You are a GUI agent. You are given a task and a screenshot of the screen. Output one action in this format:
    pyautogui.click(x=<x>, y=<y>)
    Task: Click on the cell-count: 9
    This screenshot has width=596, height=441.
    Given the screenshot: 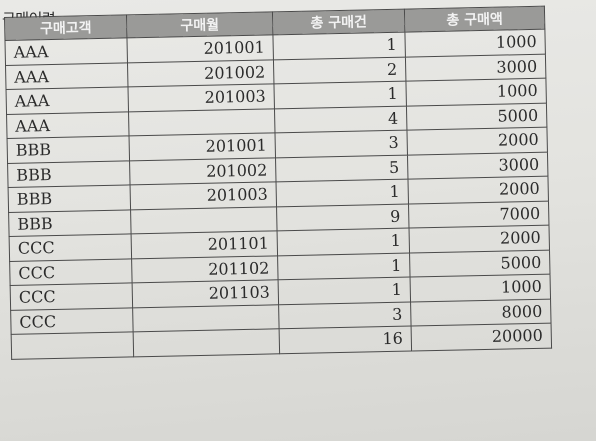 What is the action you would take?
    pyautogui.click(x=343, y=217)
    